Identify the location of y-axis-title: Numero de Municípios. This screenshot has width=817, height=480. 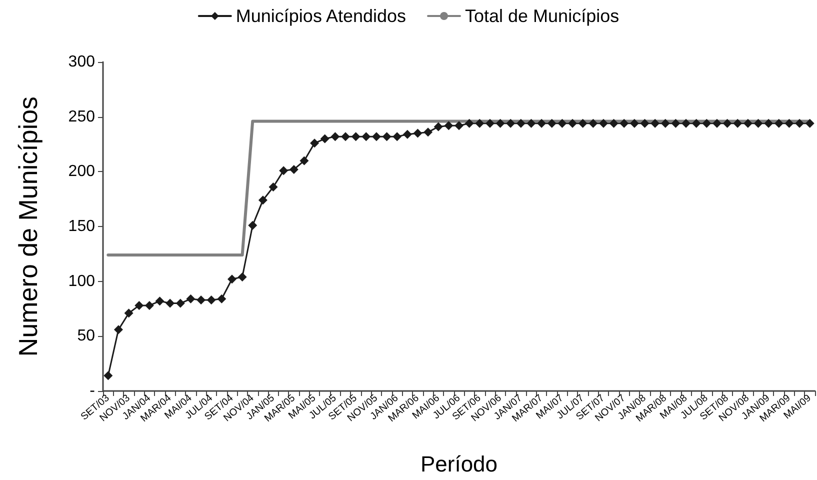
(28, 226).